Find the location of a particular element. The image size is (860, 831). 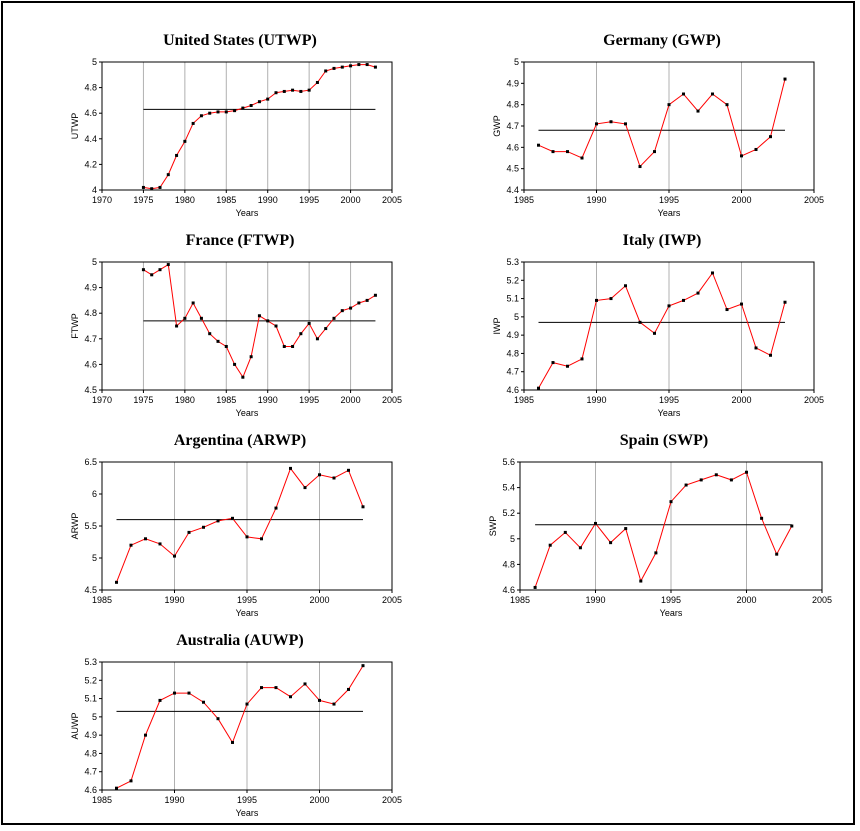

x-tick-label: 1970 is located at coordinates (102, 200).